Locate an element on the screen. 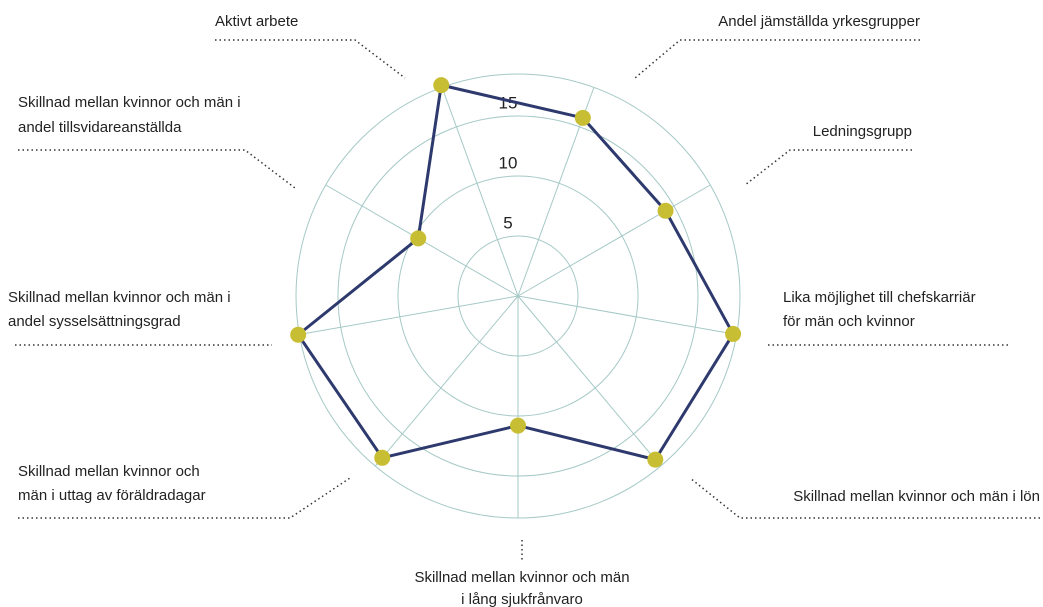 The image size is (1043, 607). axis-label: Skillnad mellan kvinnor och is located at coordinates (109, 471).